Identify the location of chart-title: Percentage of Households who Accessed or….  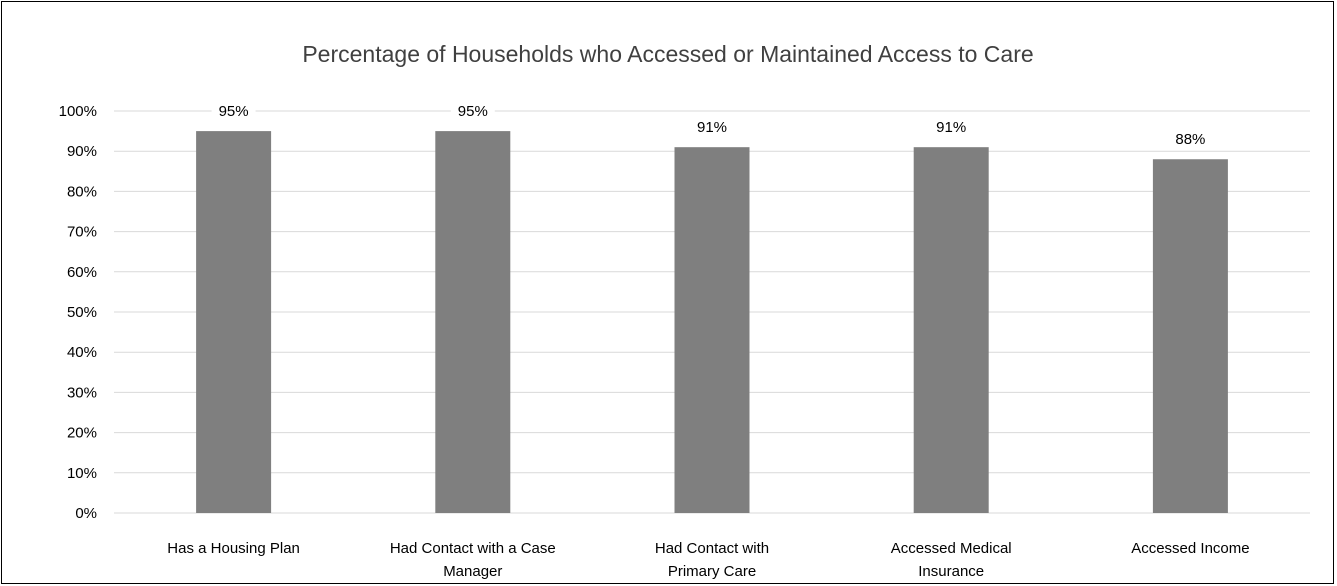
(667, 54).